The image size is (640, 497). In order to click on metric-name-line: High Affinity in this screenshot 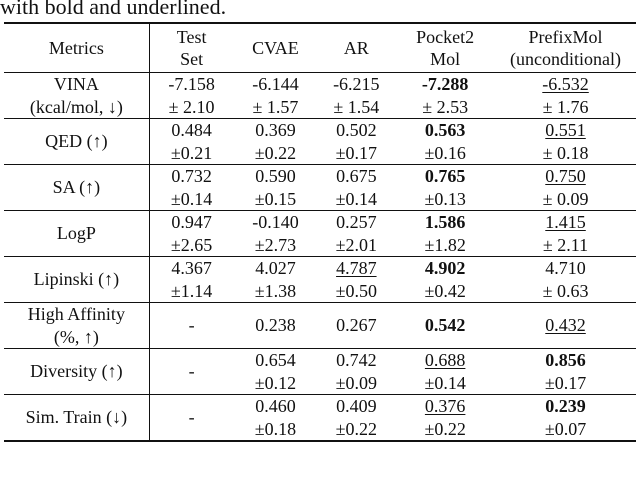, I will do `click(76, 314)`.